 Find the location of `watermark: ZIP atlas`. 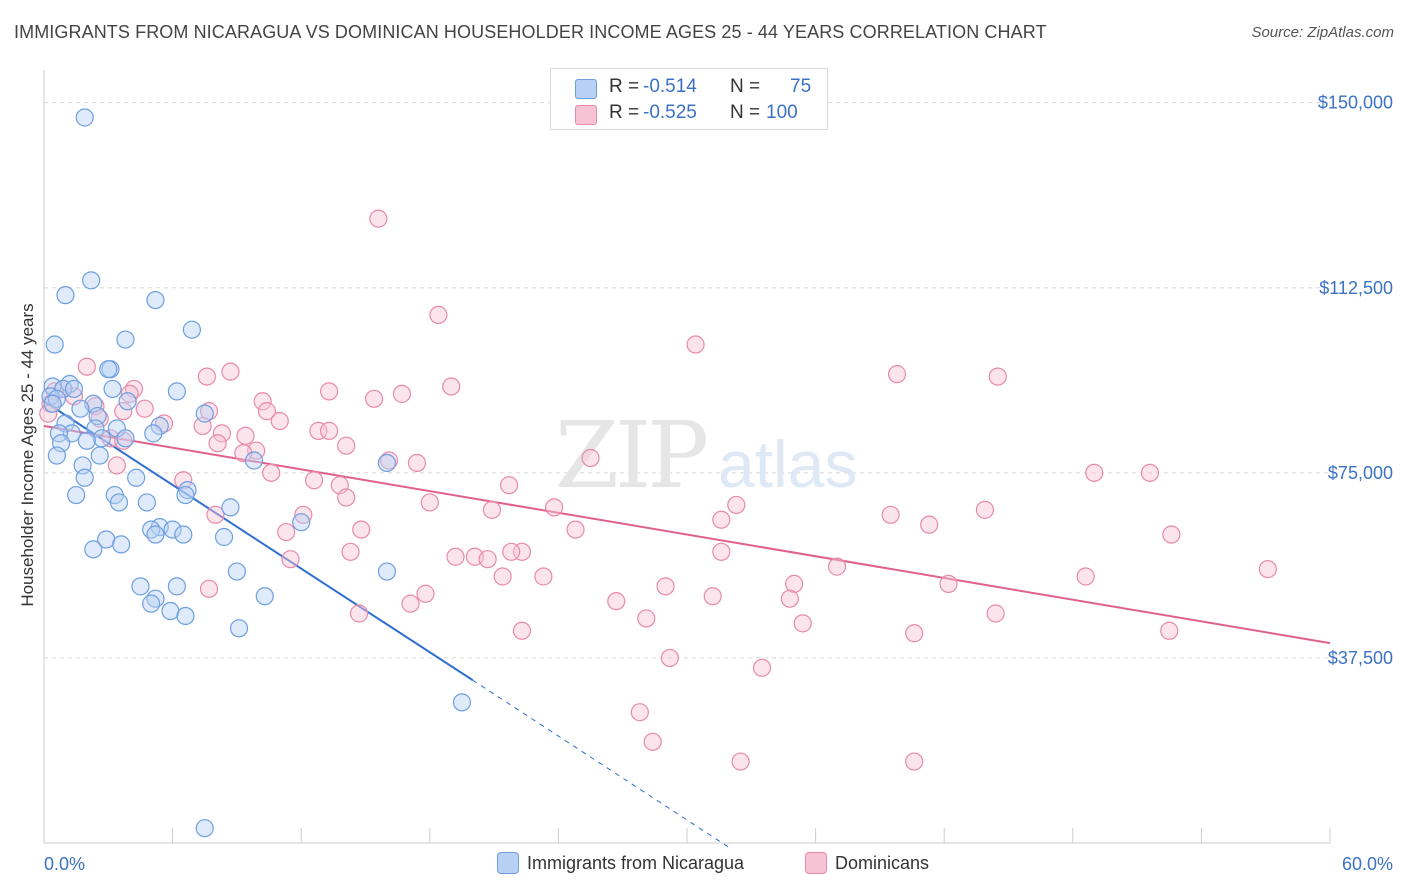

watermark: ZIP atlas is located at coordinates (706, 455).